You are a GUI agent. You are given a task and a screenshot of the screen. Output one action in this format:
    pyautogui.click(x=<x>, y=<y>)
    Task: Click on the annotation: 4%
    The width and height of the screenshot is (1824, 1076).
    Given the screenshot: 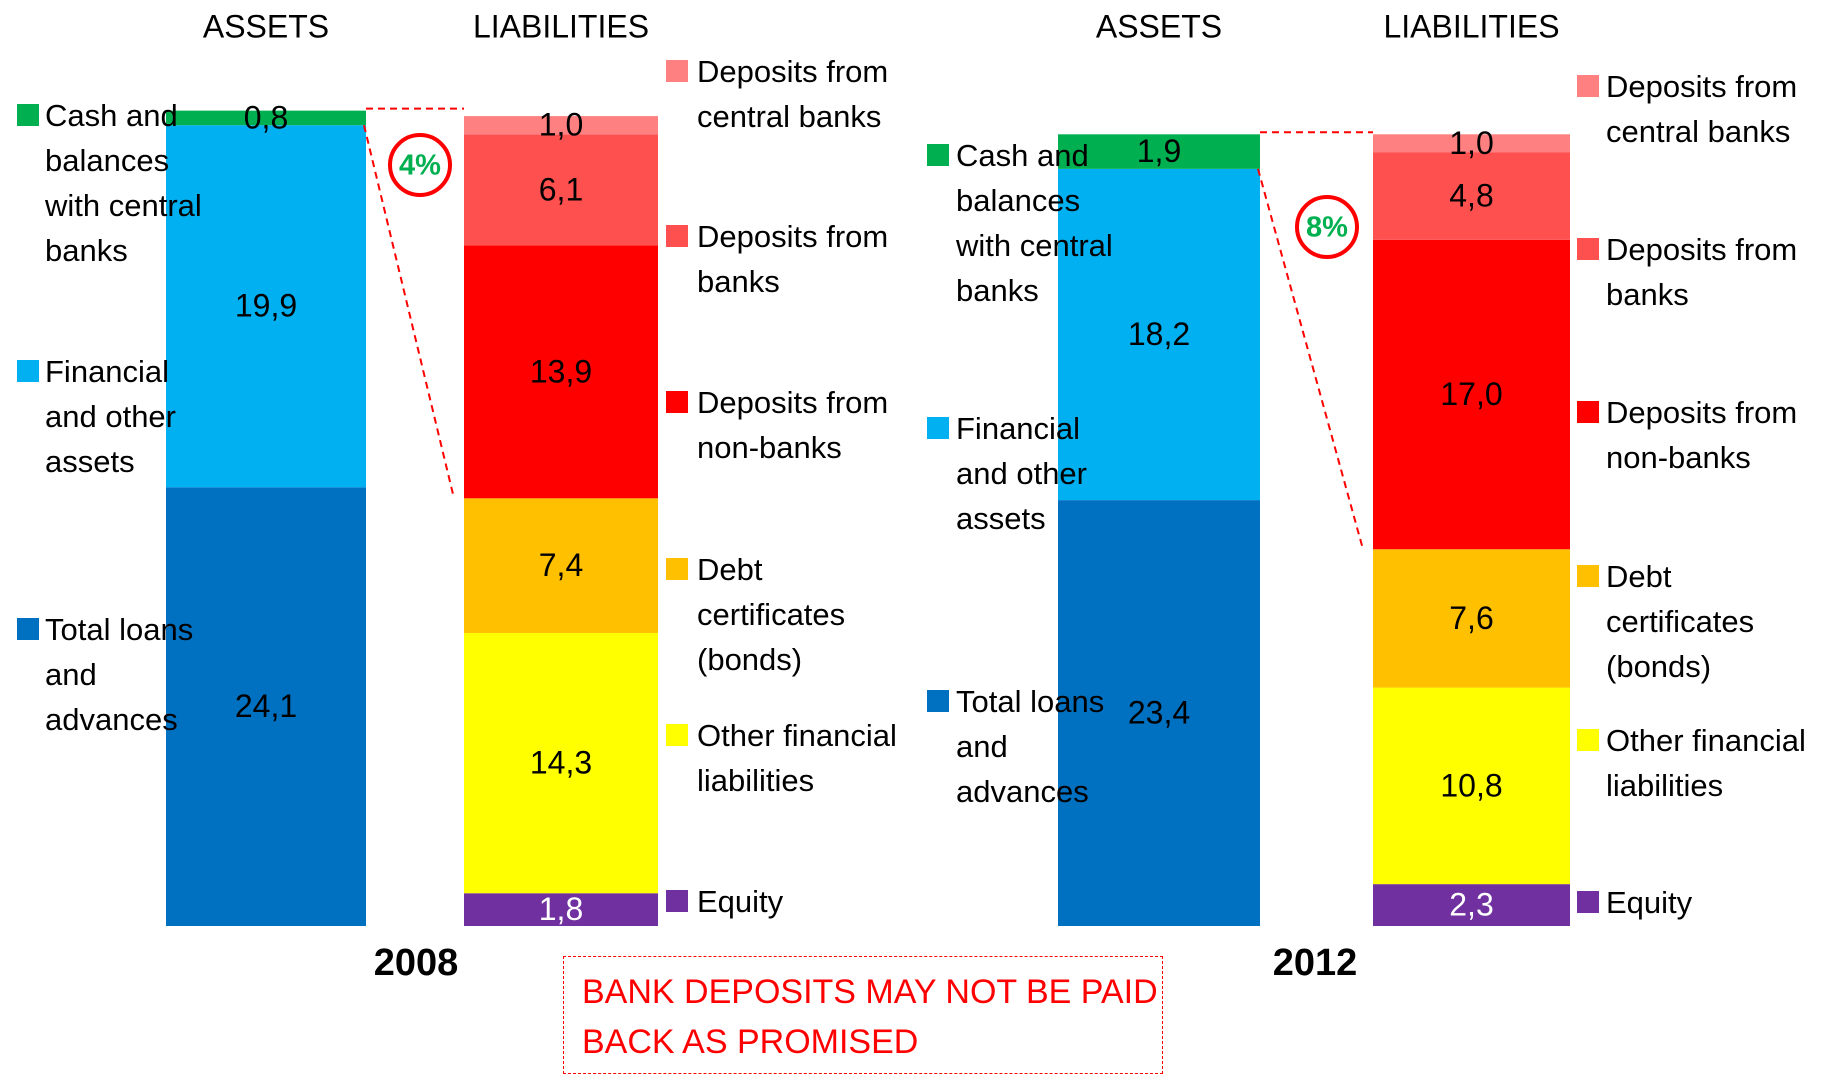 What is the action you would take?
    pyautogui.click(x=420, y=166)
    